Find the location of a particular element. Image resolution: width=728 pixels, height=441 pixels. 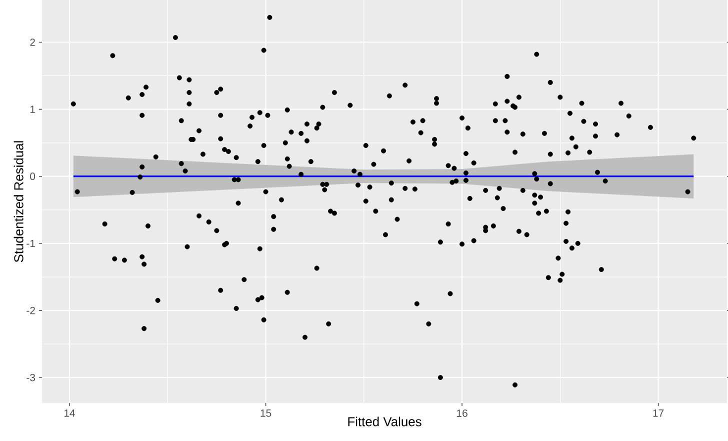

y-tick-label: -1 is located at coordinates (30, 244).